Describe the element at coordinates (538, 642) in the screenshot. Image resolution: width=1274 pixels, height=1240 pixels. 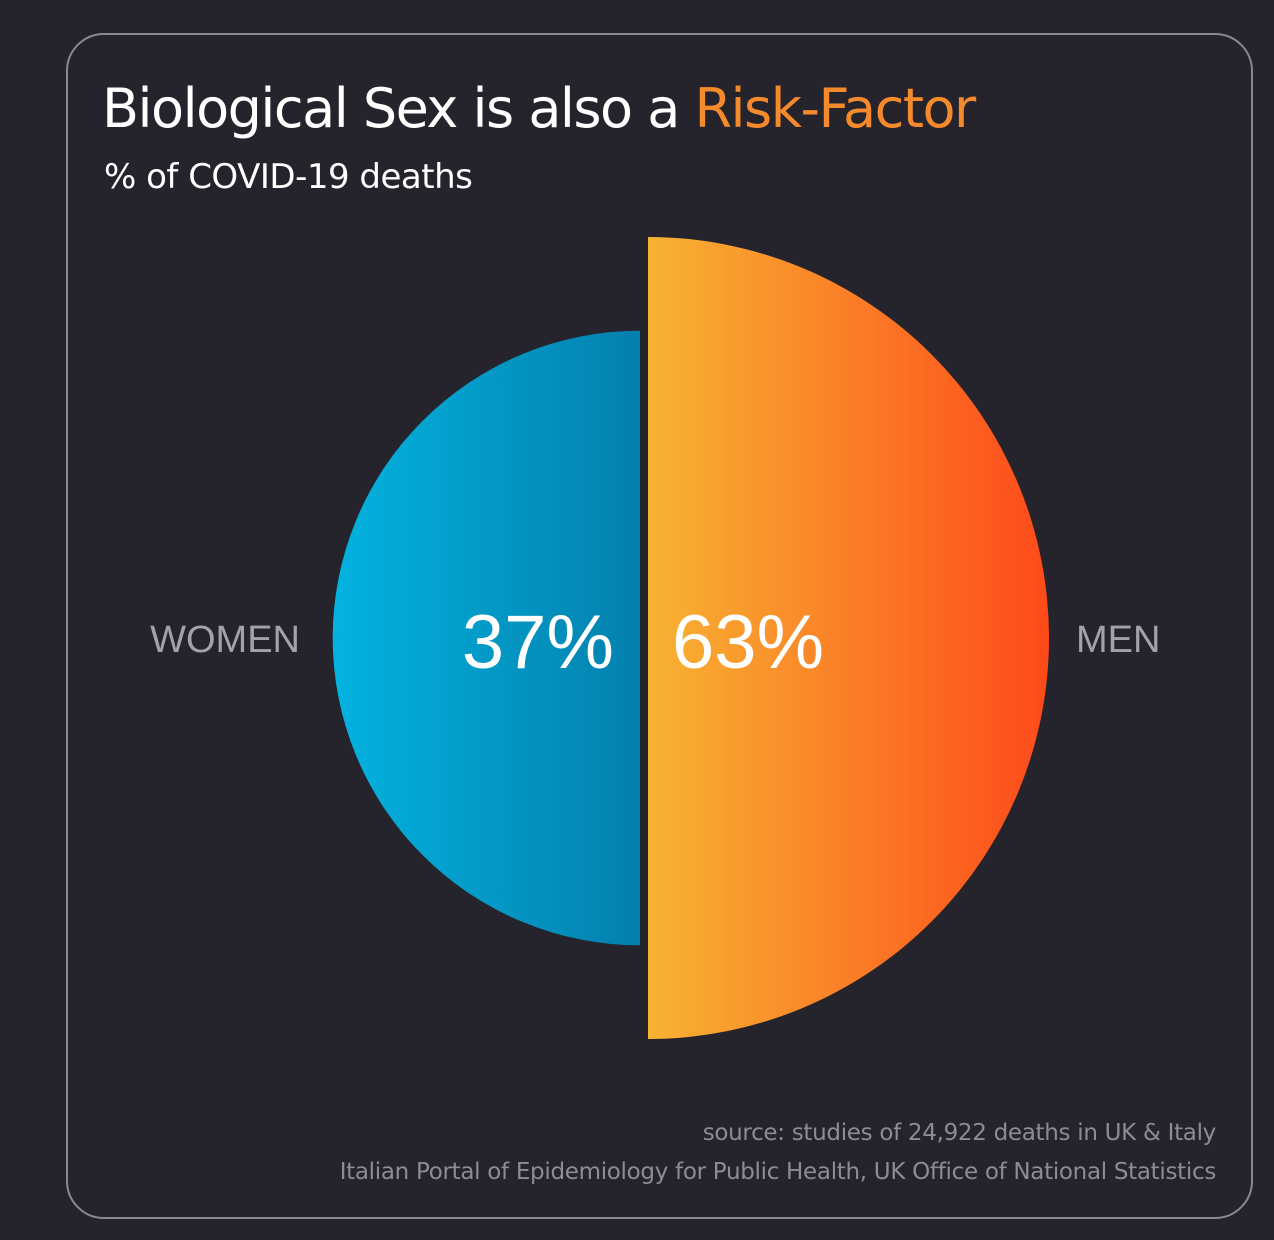
I see `women-value-label: 37%` at that location.